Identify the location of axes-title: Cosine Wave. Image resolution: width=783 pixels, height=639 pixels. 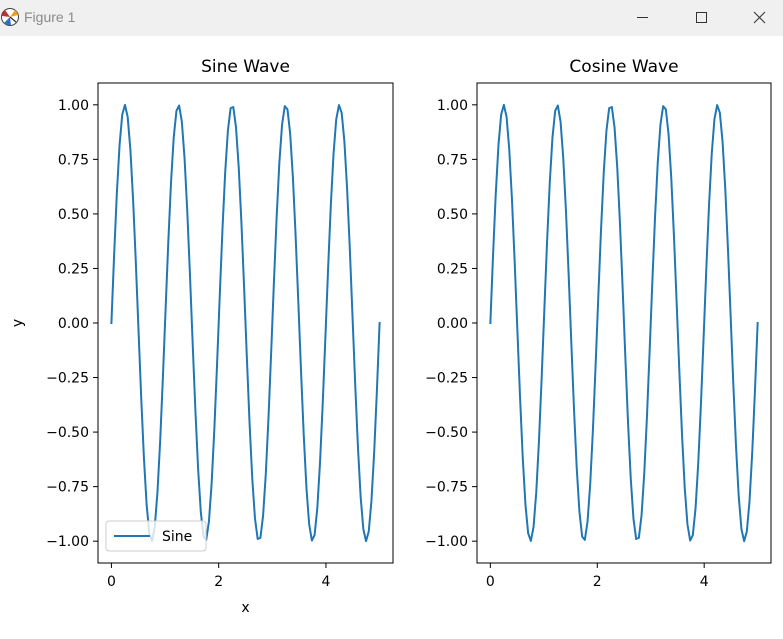
(623, 67).